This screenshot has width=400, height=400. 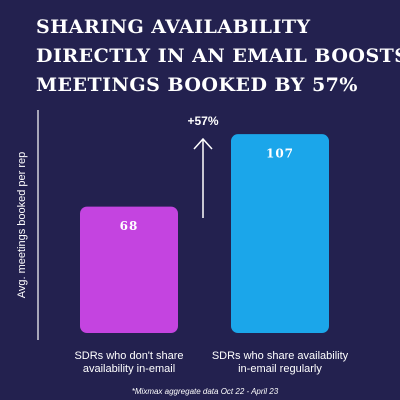 What do you see at coordinates (128, 356) in the screenshot?
I see `x-tick-label: SDRs who don't share` at bounding box center [128, 356].